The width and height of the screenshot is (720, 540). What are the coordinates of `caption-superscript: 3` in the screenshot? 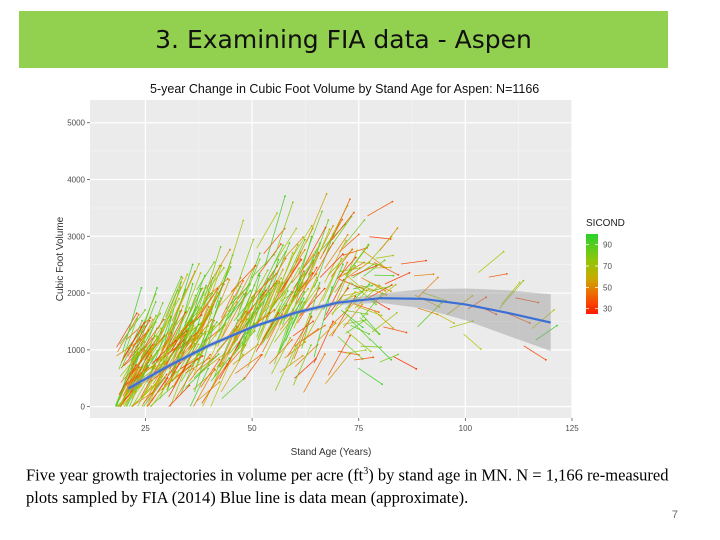 It's located at (366, 471).